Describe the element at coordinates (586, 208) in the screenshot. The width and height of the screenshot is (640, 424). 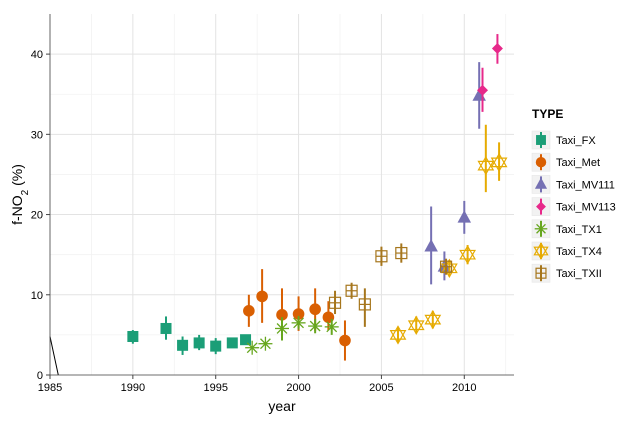
I see `legend-label: Taxi_MV113` at that location.